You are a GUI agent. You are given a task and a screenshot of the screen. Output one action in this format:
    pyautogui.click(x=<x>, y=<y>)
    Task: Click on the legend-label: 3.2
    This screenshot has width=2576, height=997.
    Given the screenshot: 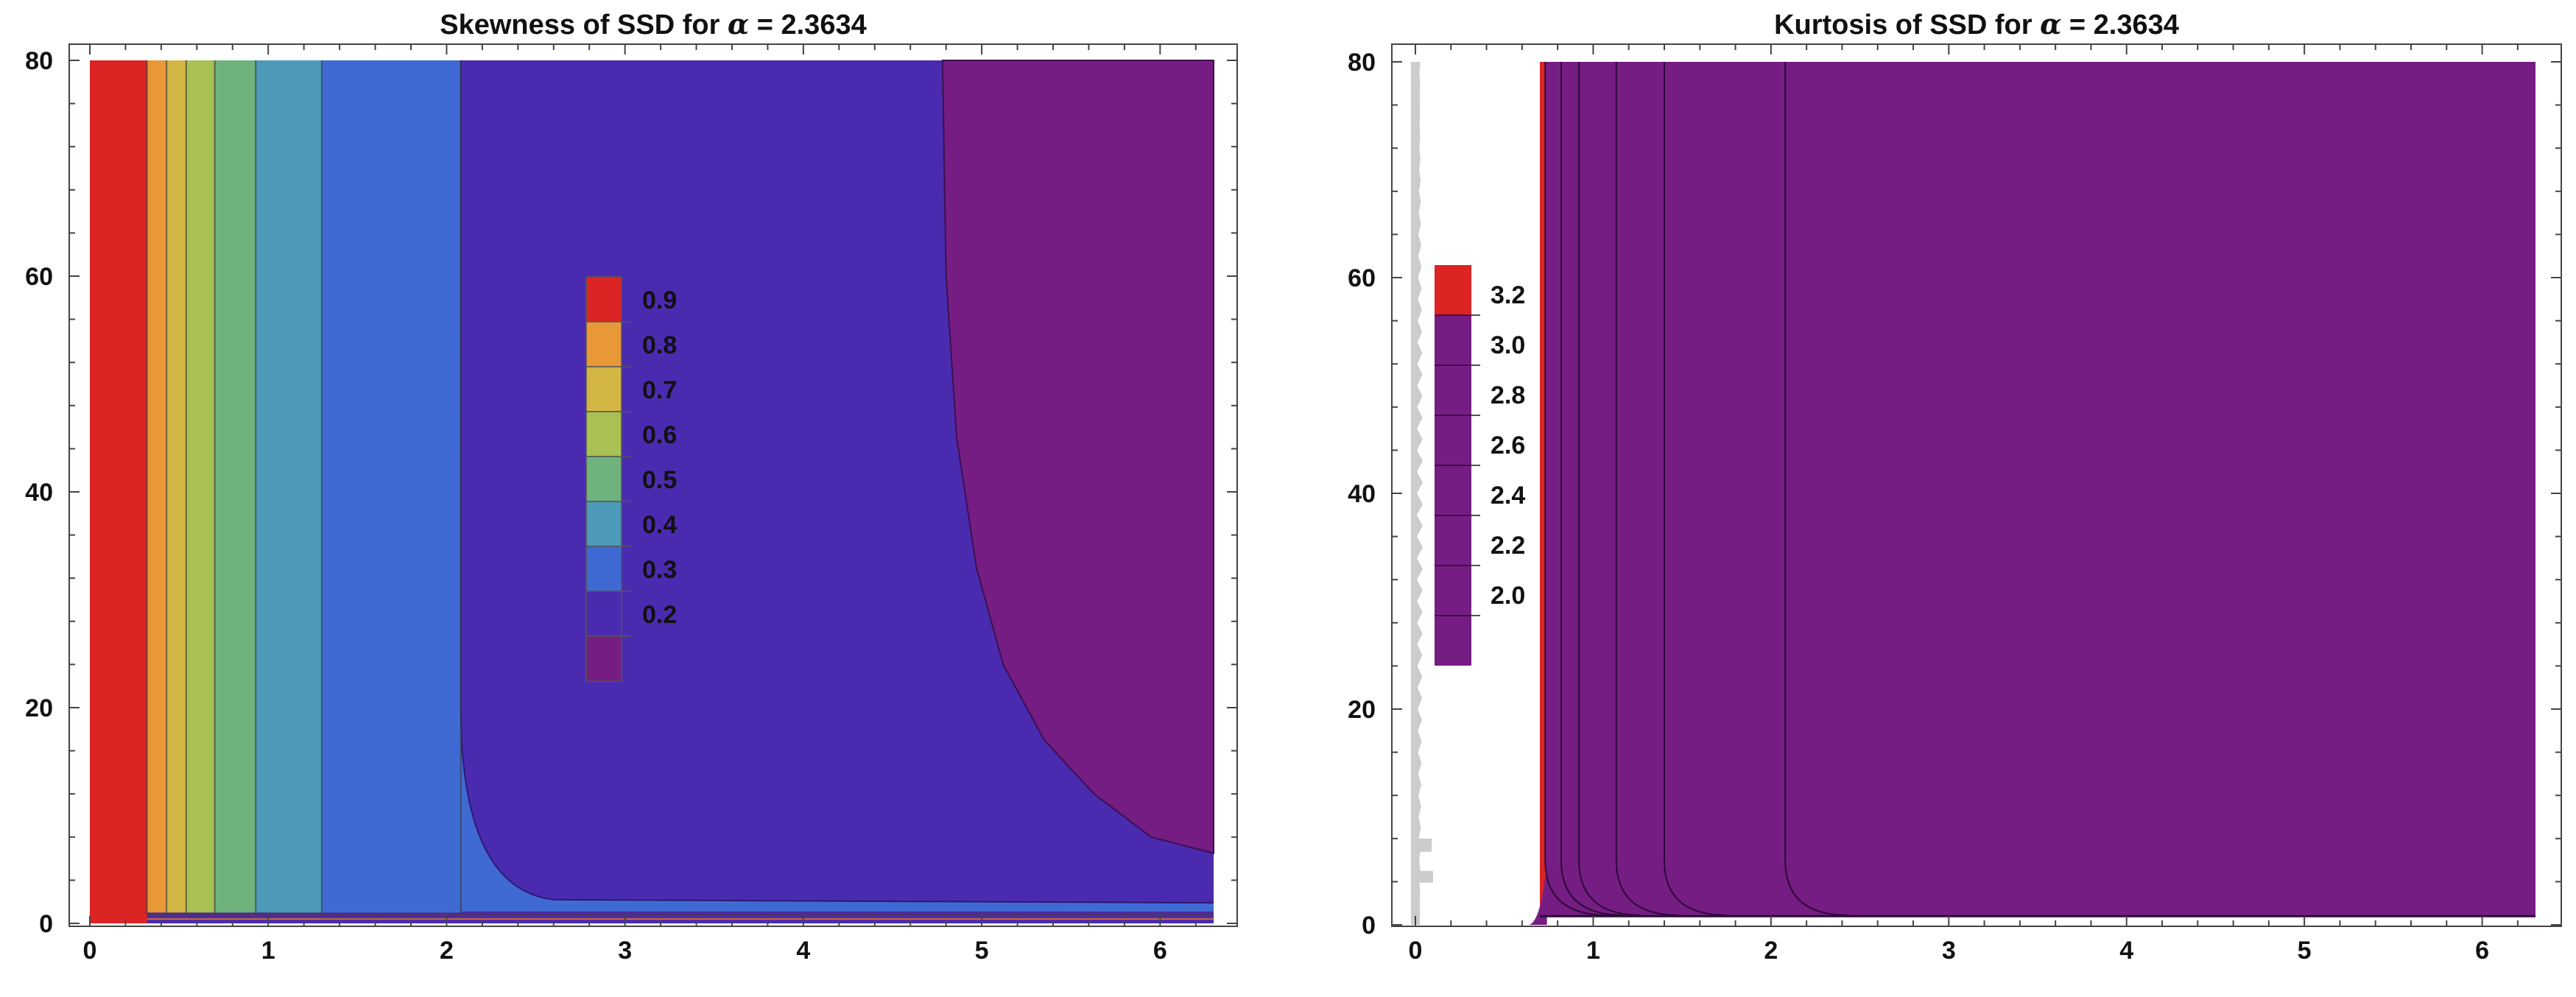 What is the action you would take?
    pyautogui.click(x=1508, y=295)
    